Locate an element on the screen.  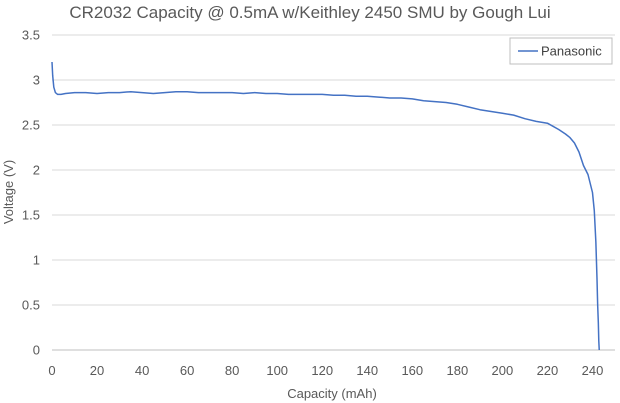
y-tick-label: 3.5 is located at coordinates (31, 35).